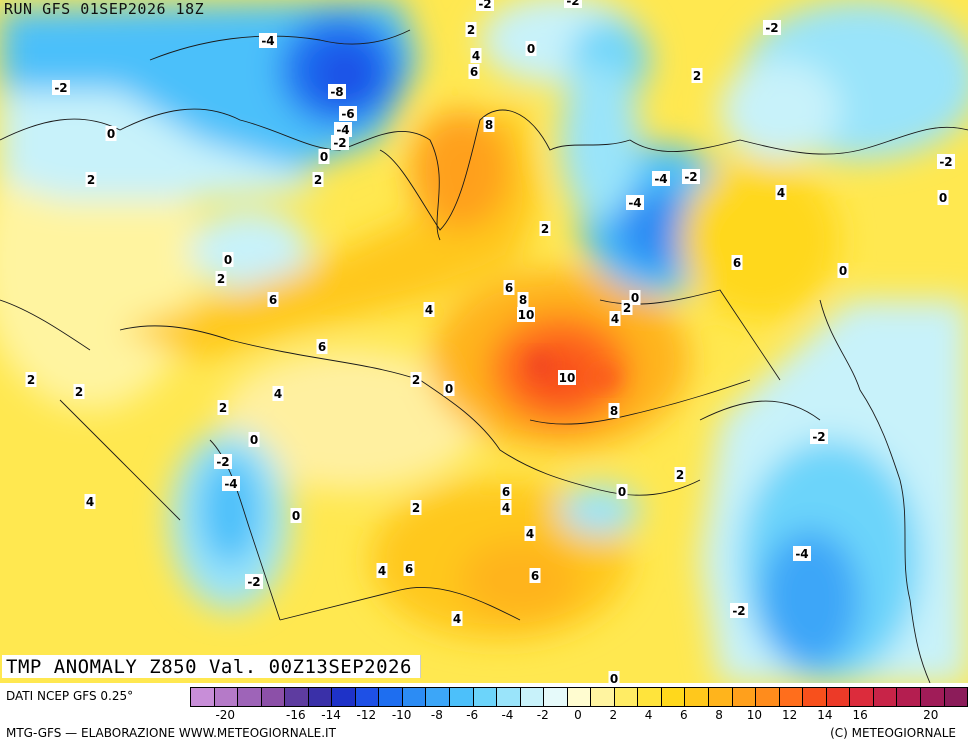 This screenshot has height=745, width=968. What do you see at coordinates (931, 715) in the screenshot?
I see `color-scale-tick: 20` at bounding box center [931, 715].